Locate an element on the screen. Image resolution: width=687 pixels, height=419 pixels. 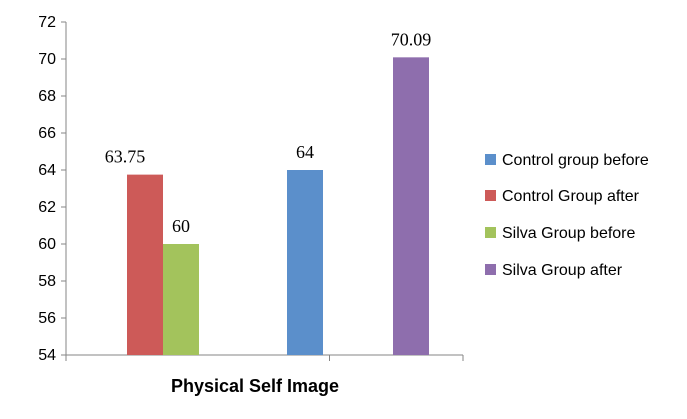
y-tick-label: 56 is located at coordinates (47, 318).